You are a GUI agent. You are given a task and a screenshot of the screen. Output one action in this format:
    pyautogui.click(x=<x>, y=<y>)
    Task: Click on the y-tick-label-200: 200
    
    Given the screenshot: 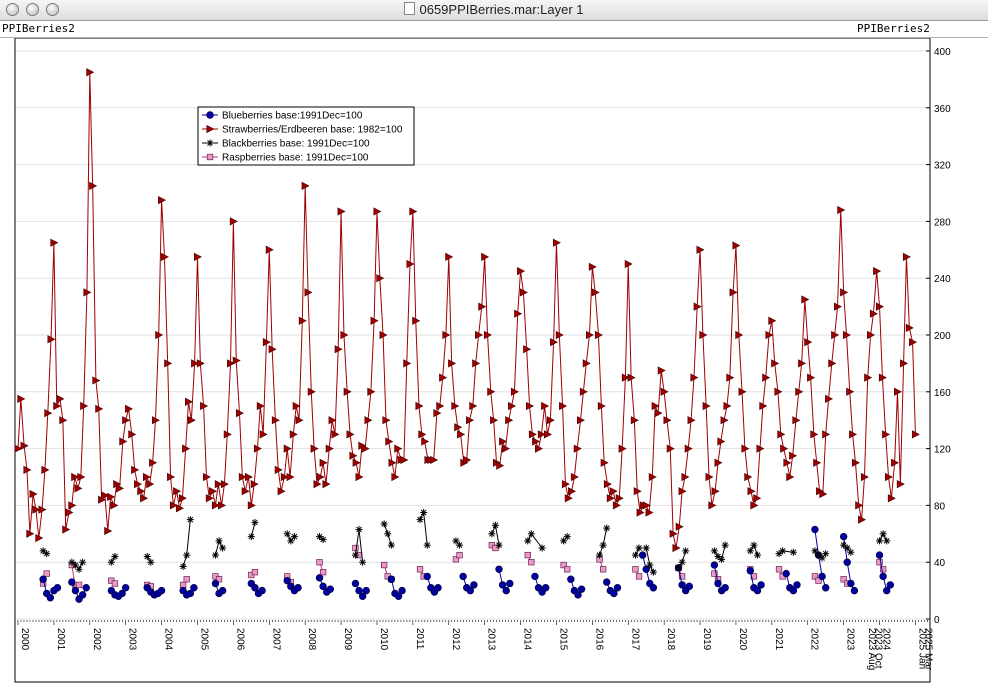 What is the action you would take?
    pyautogui.click(x=942, y=336)
    